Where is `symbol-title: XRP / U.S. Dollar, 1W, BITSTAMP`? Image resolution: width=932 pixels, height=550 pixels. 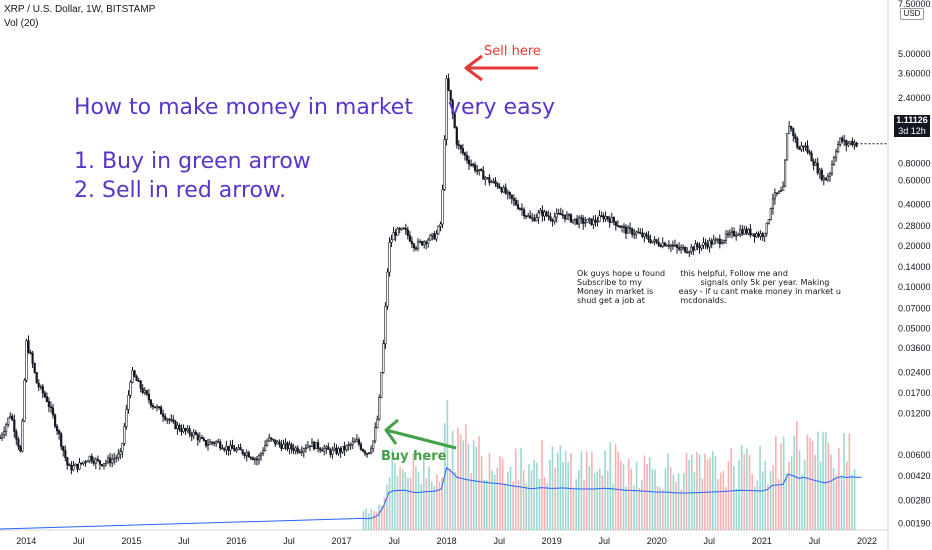
symbol-title: XRP / U.S. Dollar, 1W, BITSTAMP is located at coordinates (80, 9).